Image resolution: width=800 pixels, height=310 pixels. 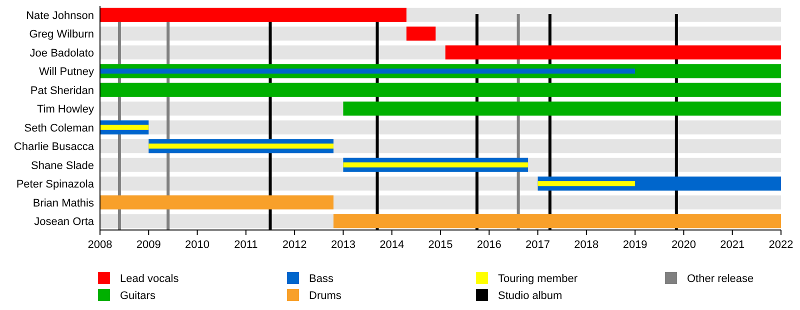 I want to click on legend-label: Studio album, so click(x=530, y=296).